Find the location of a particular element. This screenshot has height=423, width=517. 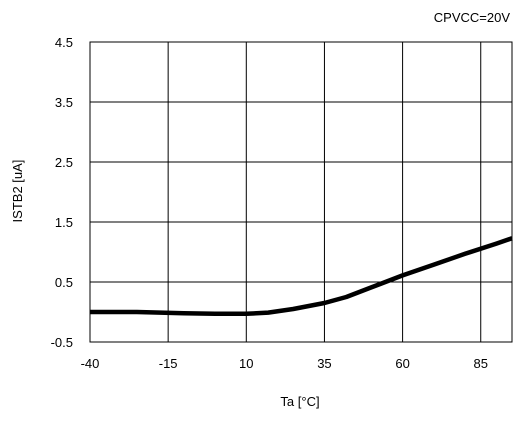

y-tick-label: 1.5 is located at coordinates (64, 222).